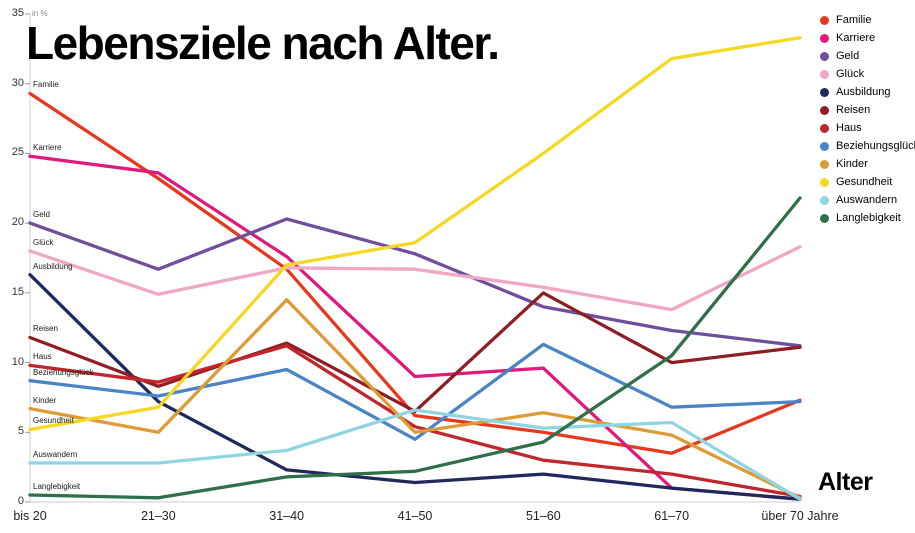 The image size is (915, 533). I want to click on y-tick-label: 15, so click(17, 291).